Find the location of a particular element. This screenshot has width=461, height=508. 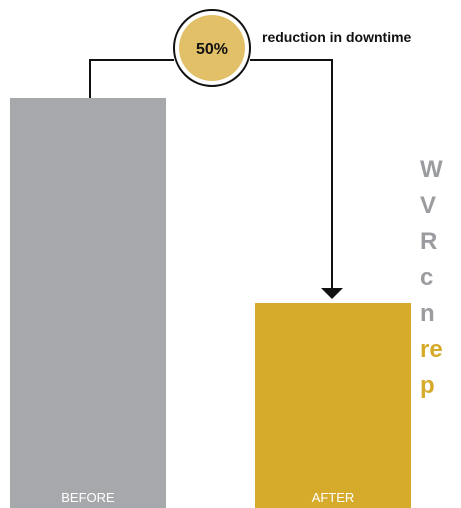

side-text-line: c is located at coordinates (427, 277).